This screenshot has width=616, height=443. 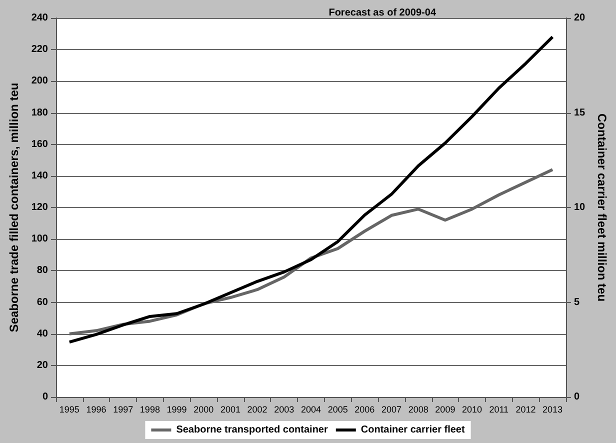 I want to click on y-tick-label: 200, so click(x=39, y=81).